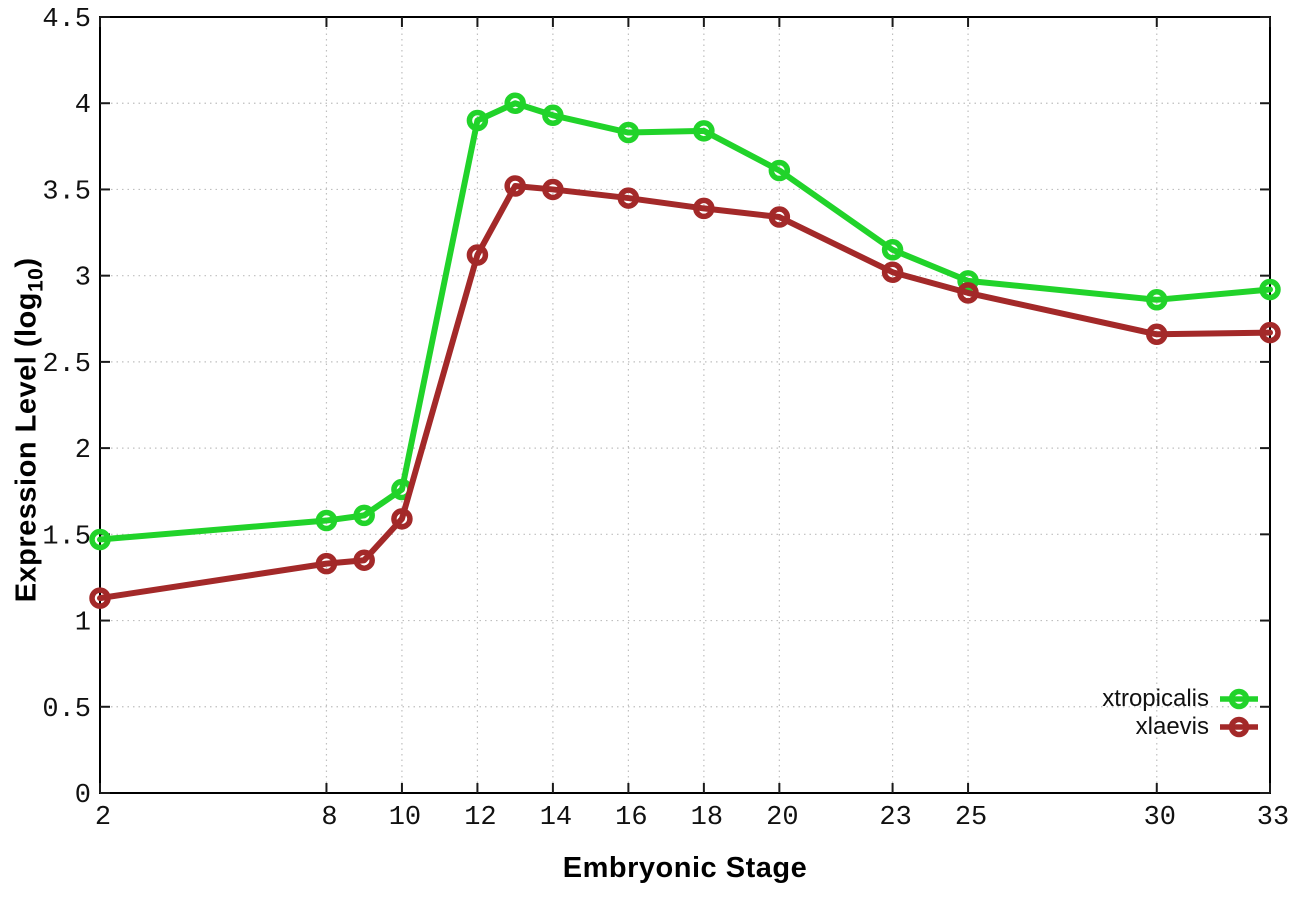  What do you see at coordinates (66, 192) in the screenshot?
I see `y-tick-label: 3.5` at bounding box center [66, 192].